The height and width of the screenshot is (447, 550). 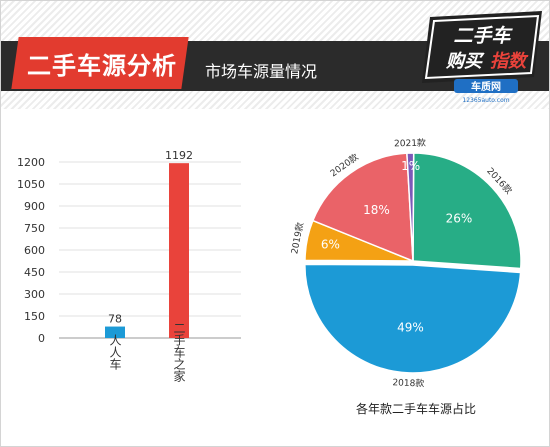 I want to click on pie-category-label: 2021款, so click(x=410, y=143).